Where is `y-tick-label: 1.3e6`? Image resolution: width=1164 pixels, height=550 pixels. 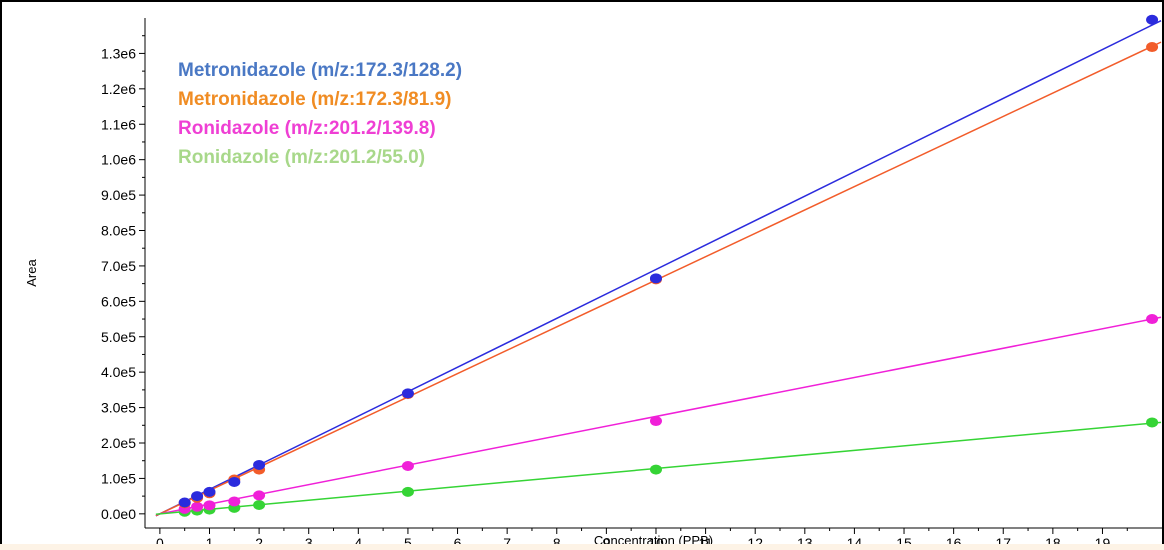
y-tick-label: 1.3e6 is located at coordinates (118, 53).